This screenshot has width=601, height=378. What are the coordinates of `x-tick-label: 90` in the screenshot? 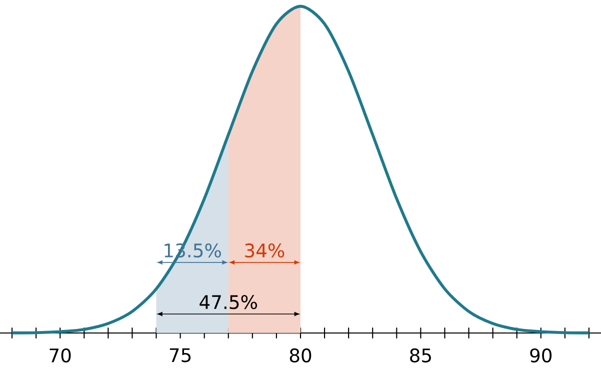 It's located at (541, 355).